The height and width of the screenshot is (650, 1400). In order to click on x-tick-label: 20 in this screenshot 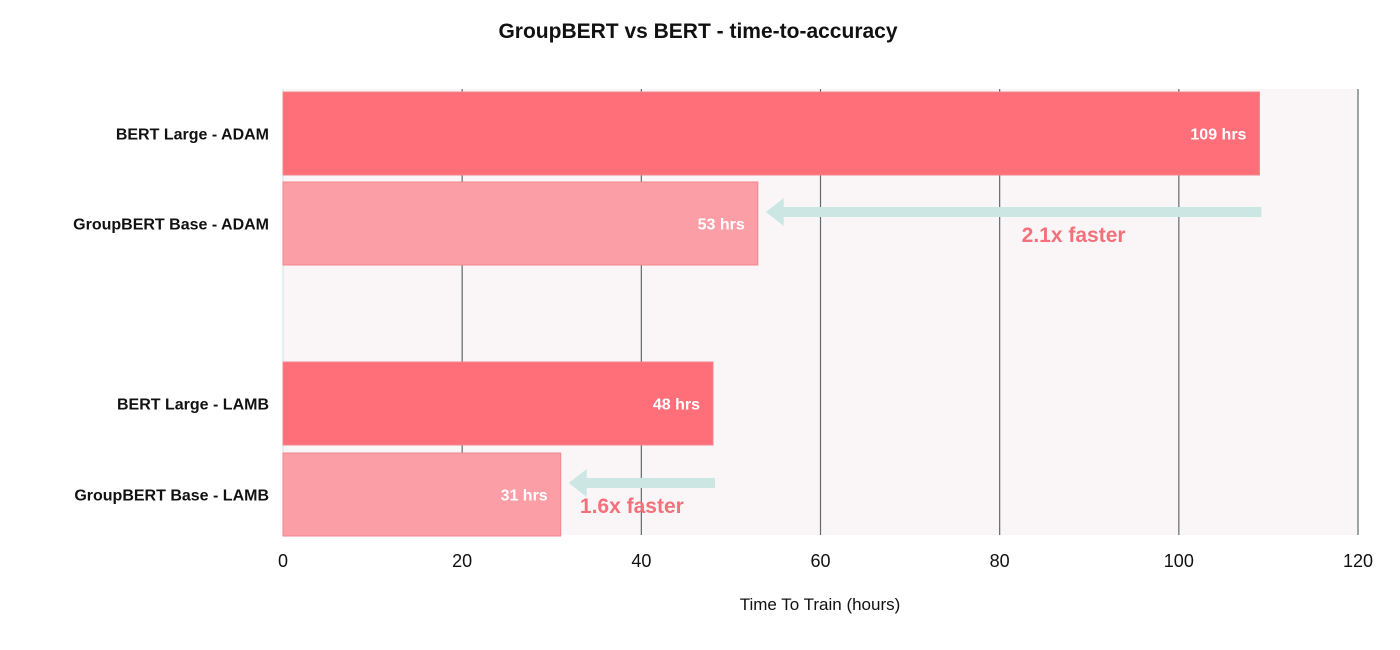, I will do `click(462, 561)`.